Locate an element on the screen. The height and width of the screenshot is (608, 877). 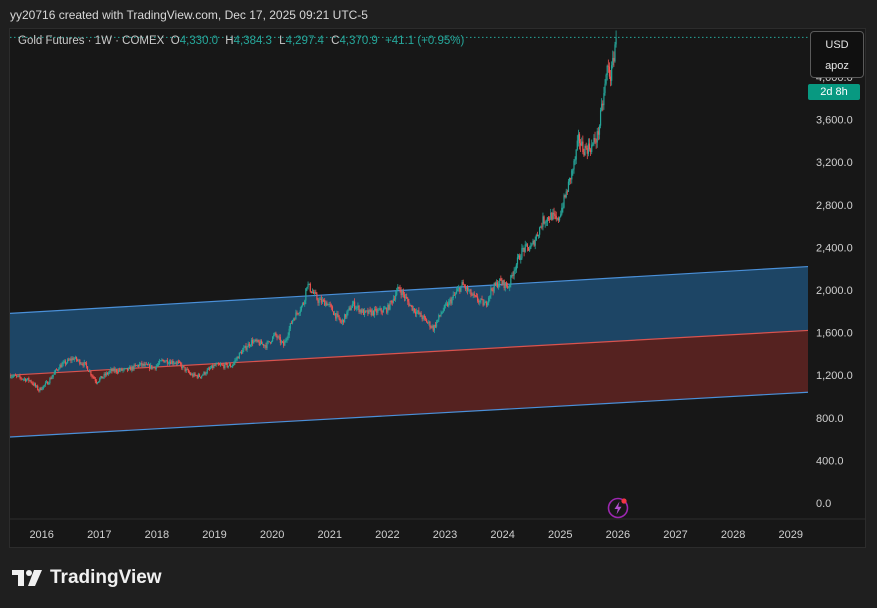
time-tick-label: 2022 is located at coordinates (387, 535).